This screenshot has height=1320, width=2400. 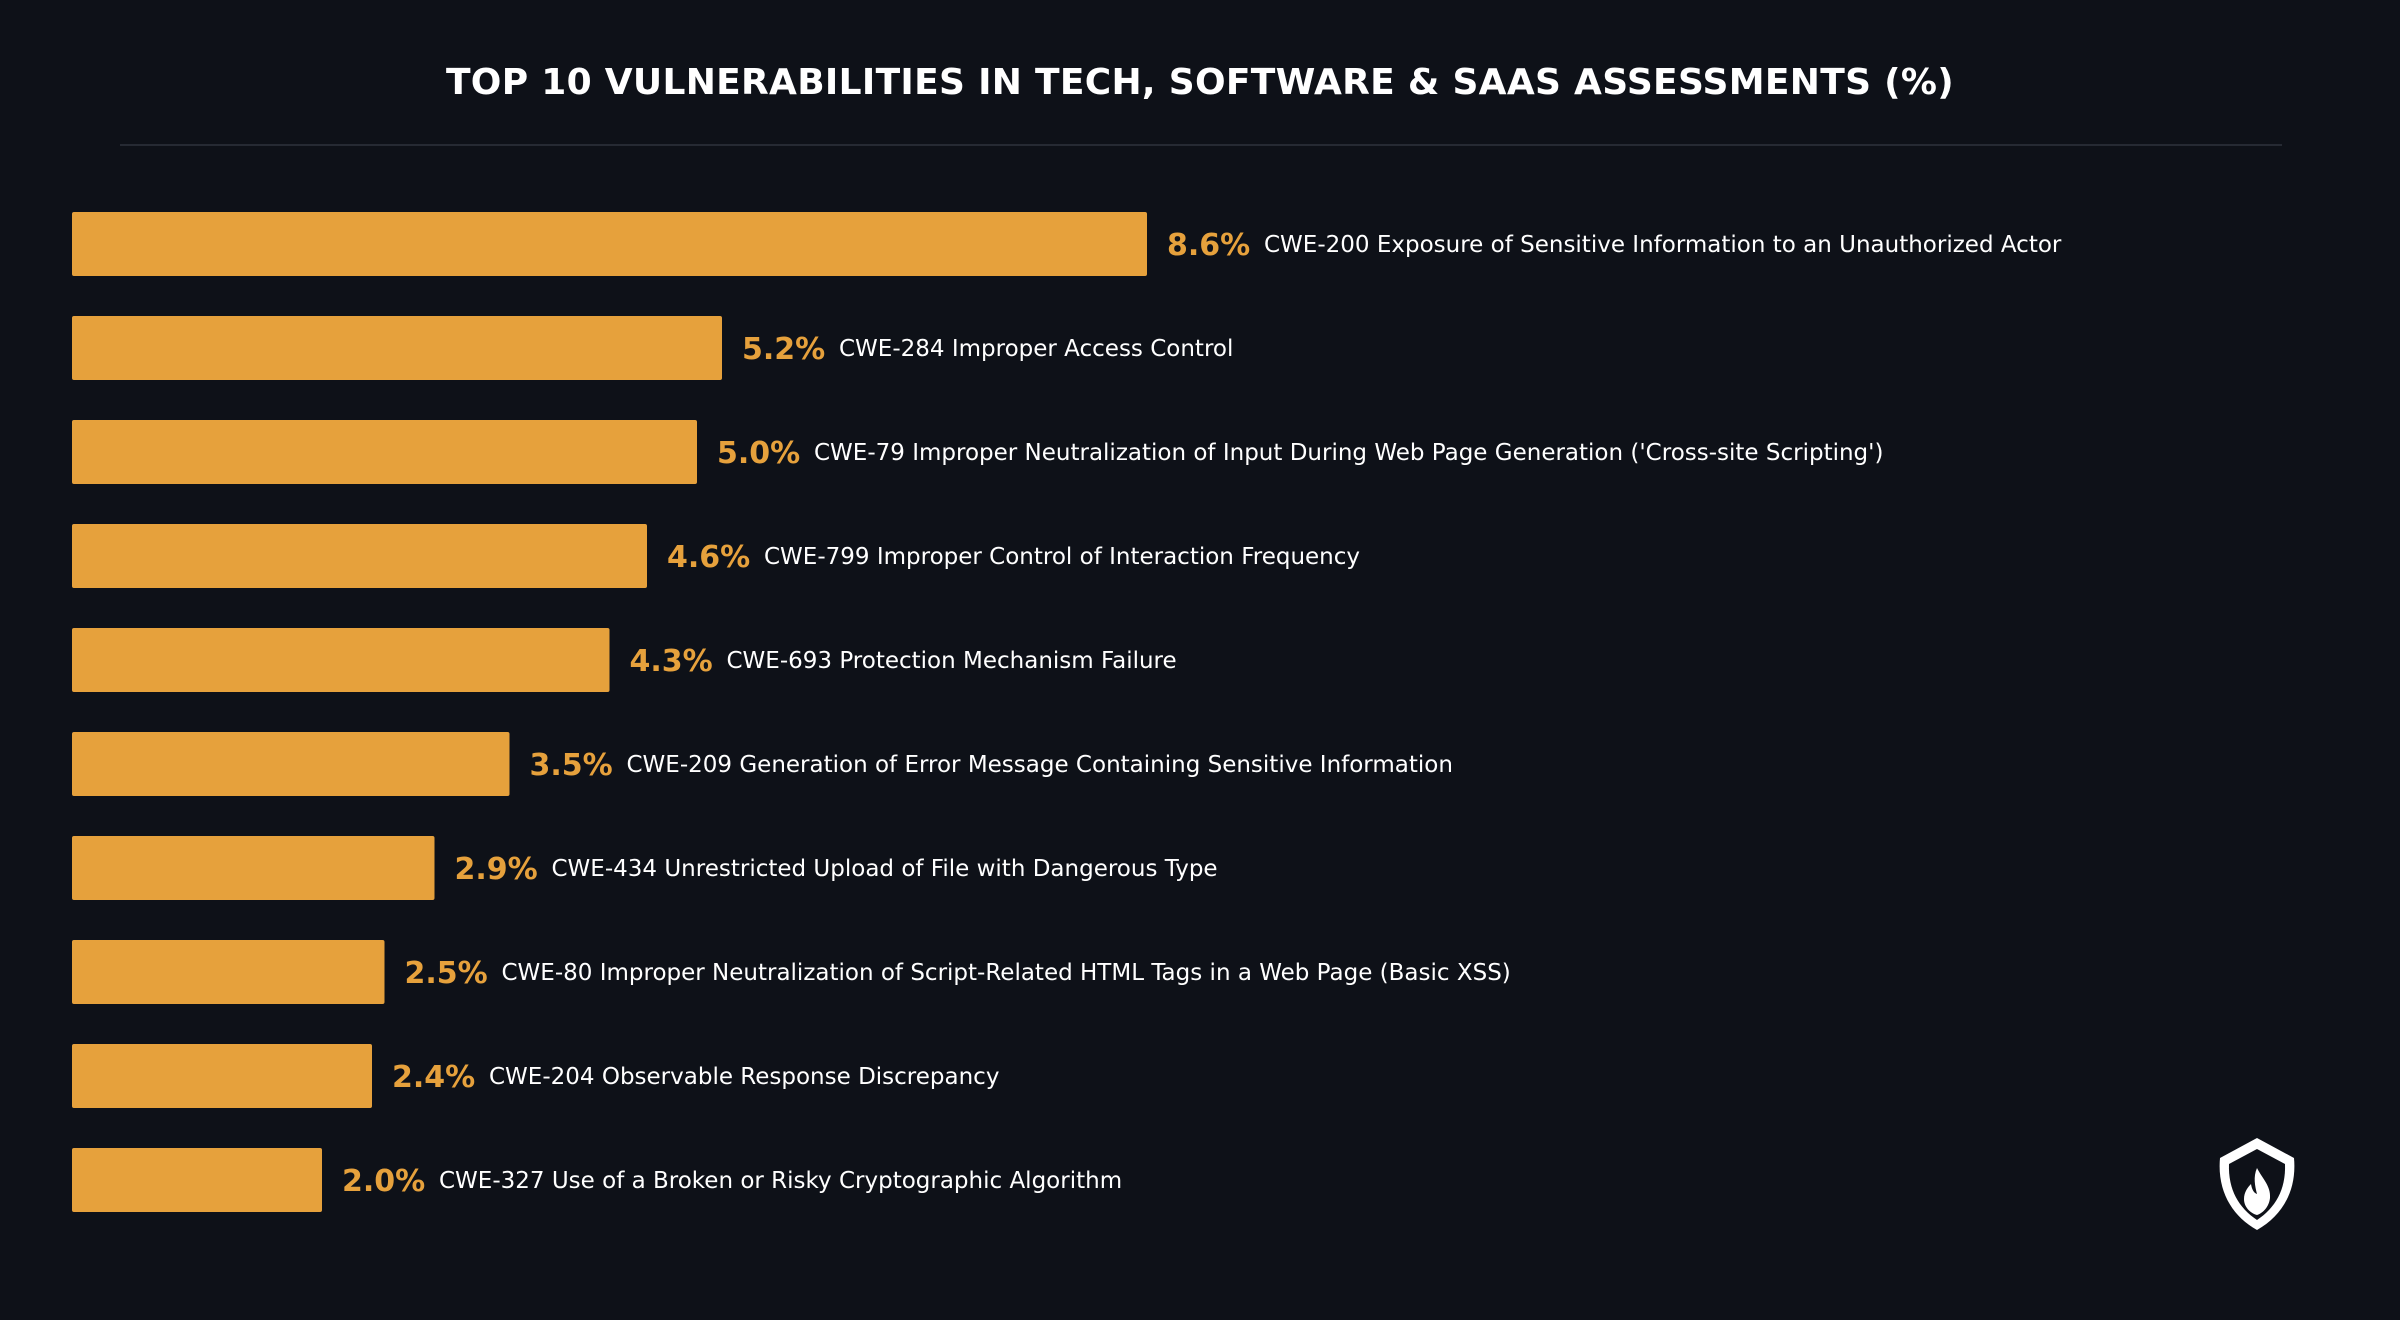 What do you see at coordinates (783, 349) in the screenshot?
I see `value-label-2: 5.2%` at bounding box center [783, 349].